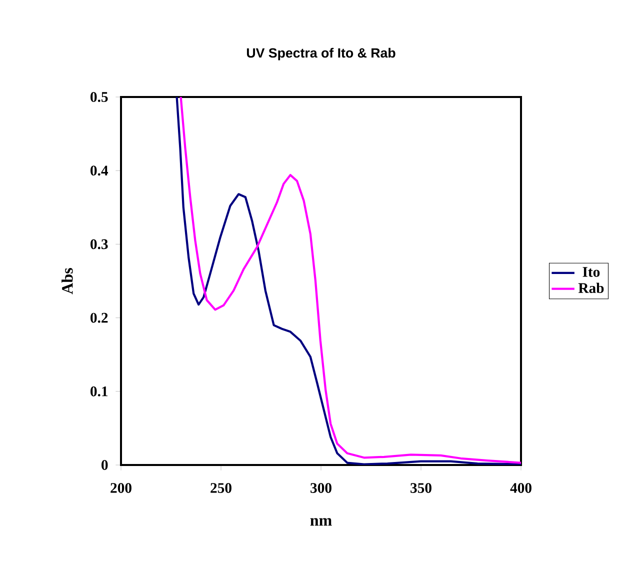  Describe the element at coordinates (67, 281) in the screenshot. I see `y-axis-title: Abs` at that location.